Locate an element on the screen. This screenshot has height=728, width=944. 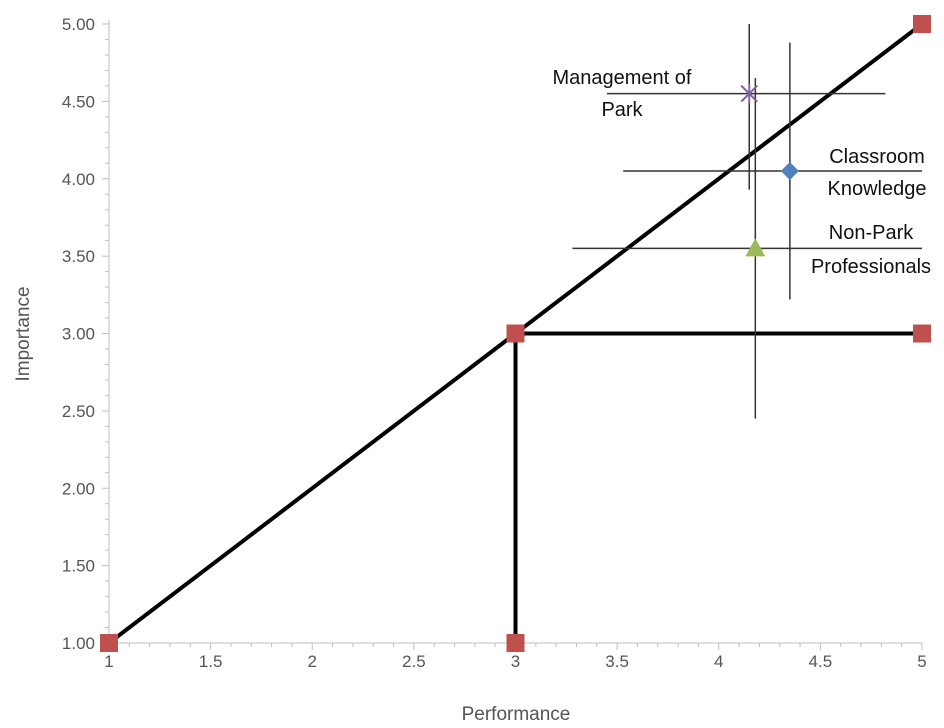
x-axis-title: Performance is located at coordinates (516, 714).